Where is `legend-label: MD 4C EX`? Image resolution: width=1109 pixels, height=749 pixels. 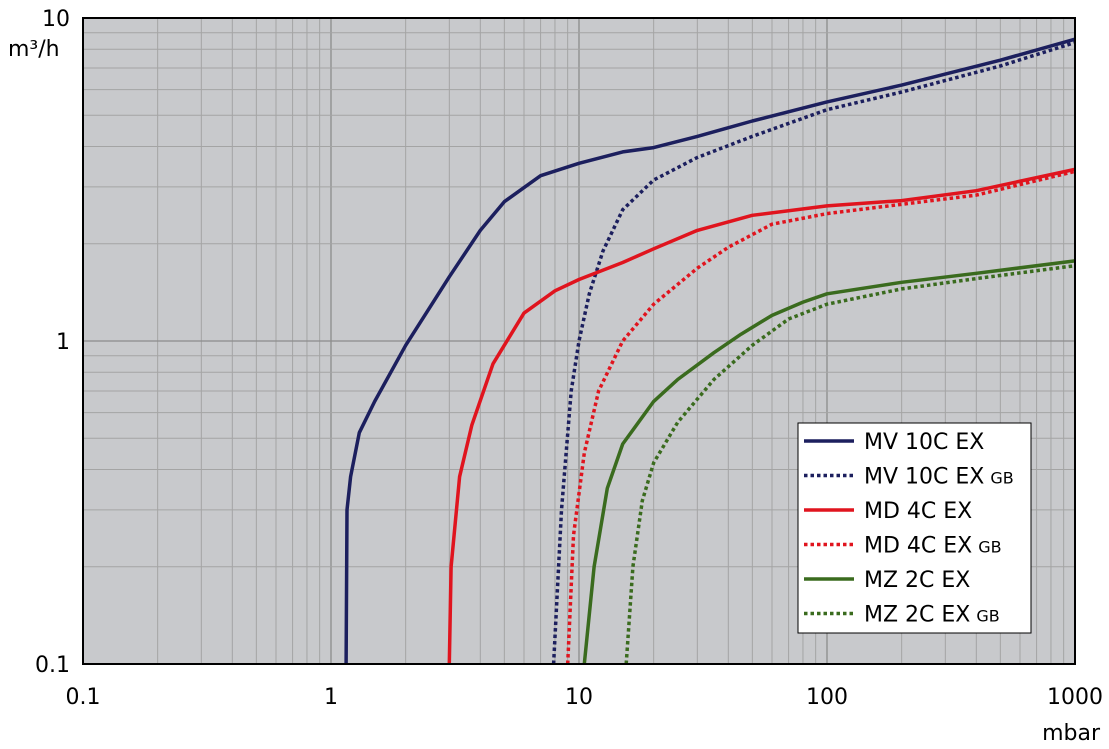 legend-label: MD 4C EX is located at coordinates (918, 511).